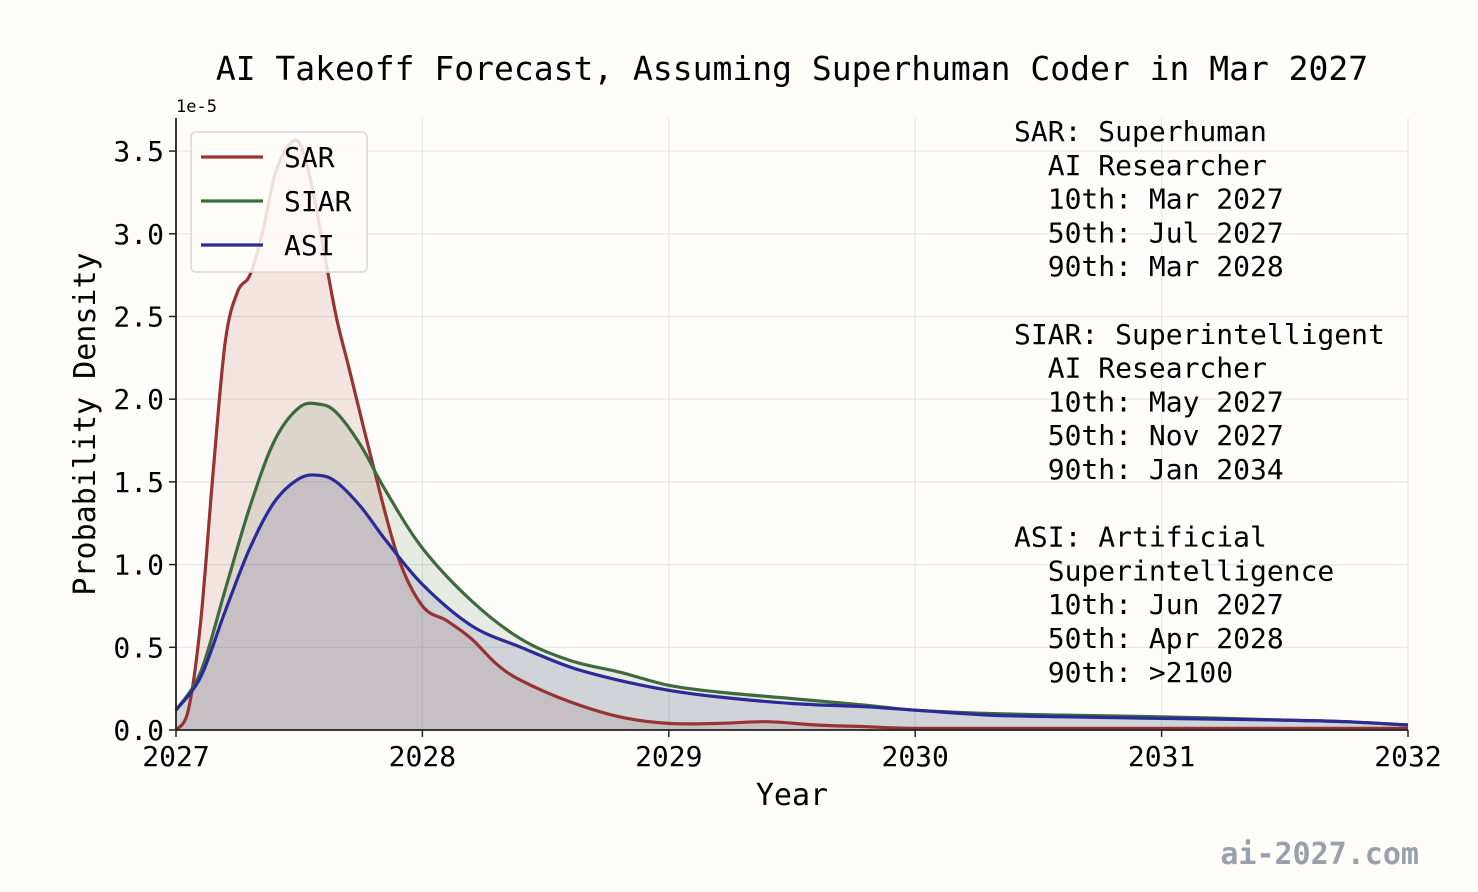 This screenshot has height=892, width=1478. Describe the element at coordinates (138, 399) in the screenshot. I see `y-tick-label: 2.0` at that location.